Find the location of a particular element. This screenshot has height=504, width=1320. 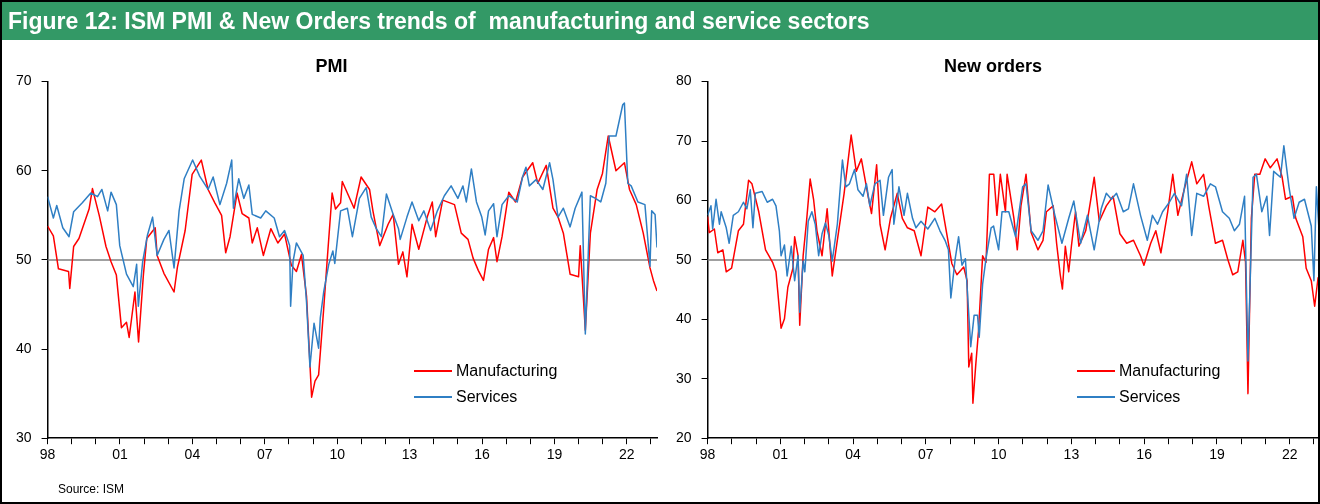

source-note: Source: ISM is located at coordinates (91, 489).